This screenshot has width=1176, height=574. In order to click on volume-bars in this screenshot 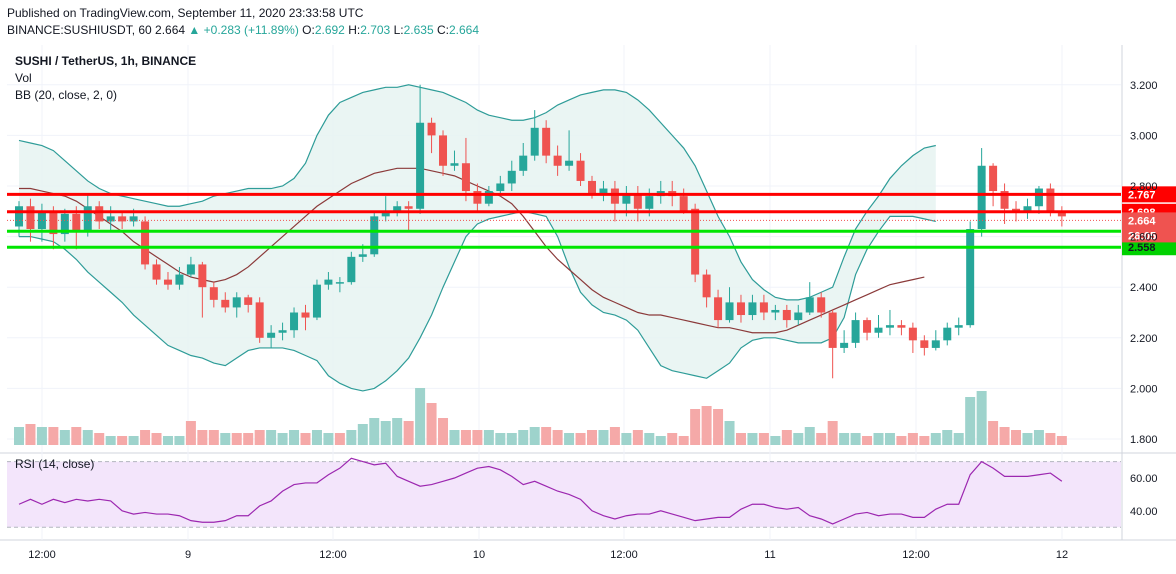, I will do `click(540, 416)`.